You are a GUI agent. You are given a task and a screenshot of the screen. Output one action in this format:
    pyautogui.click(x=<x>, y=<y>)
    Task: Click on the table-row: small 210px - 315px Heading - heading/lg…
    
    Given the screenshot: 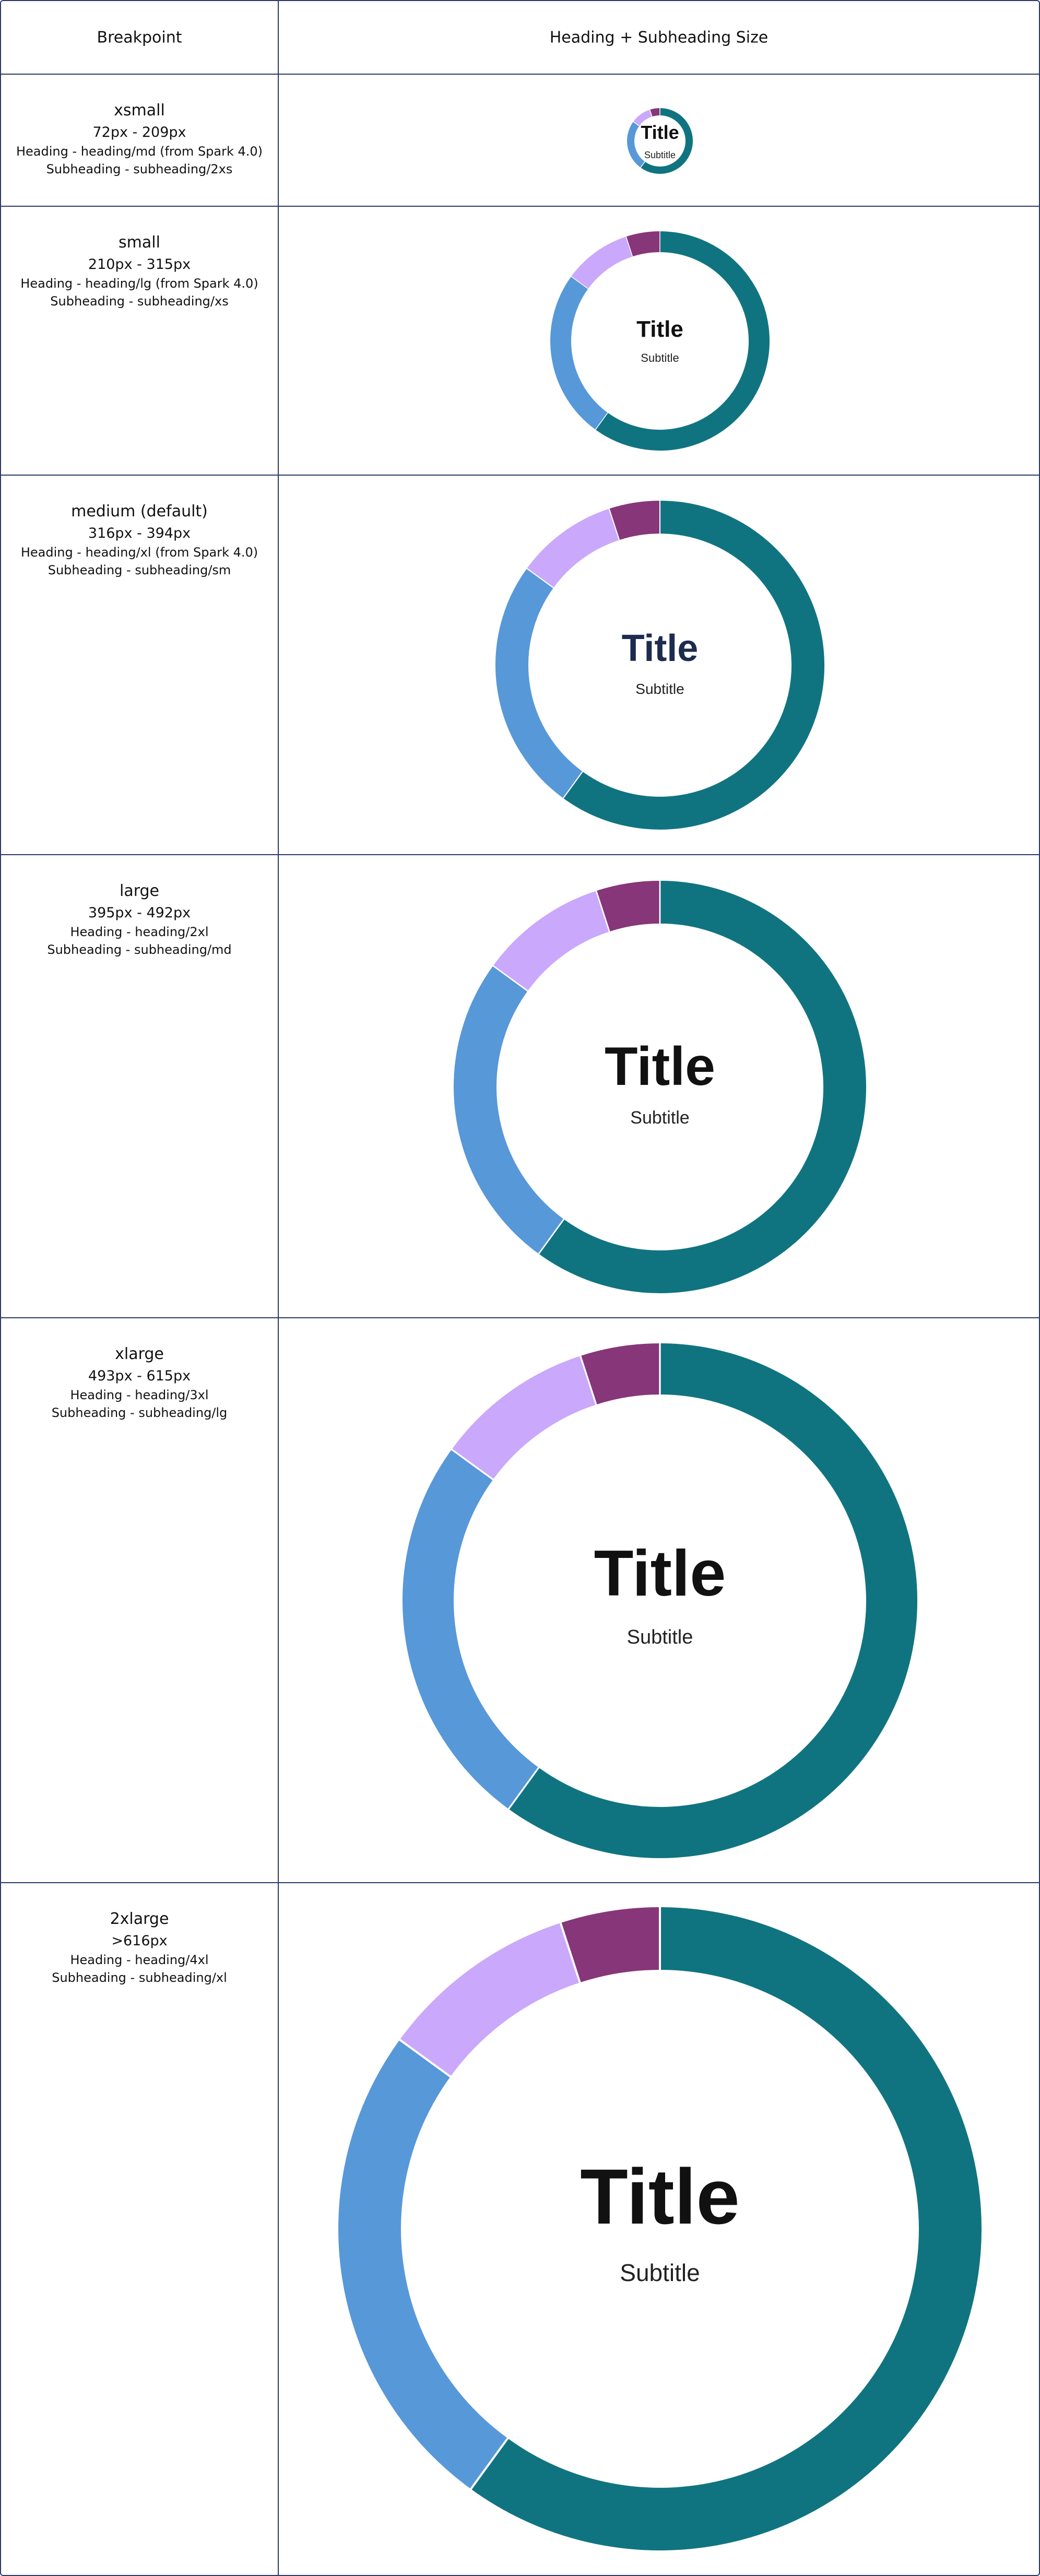 What is the action you would take?
    pyautogui.click(x=520, y=341)
    